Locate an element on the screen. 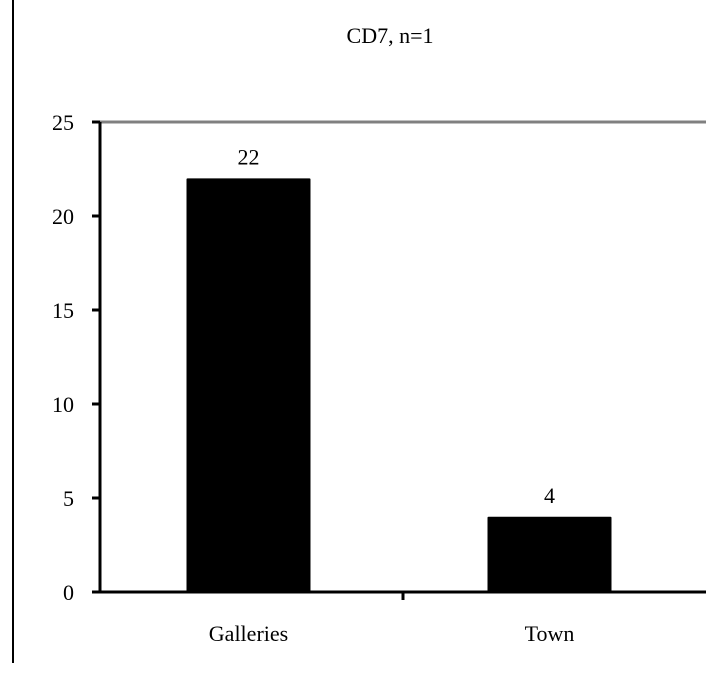  data-label-galleries: 22 is located at coordinates (249, 156).